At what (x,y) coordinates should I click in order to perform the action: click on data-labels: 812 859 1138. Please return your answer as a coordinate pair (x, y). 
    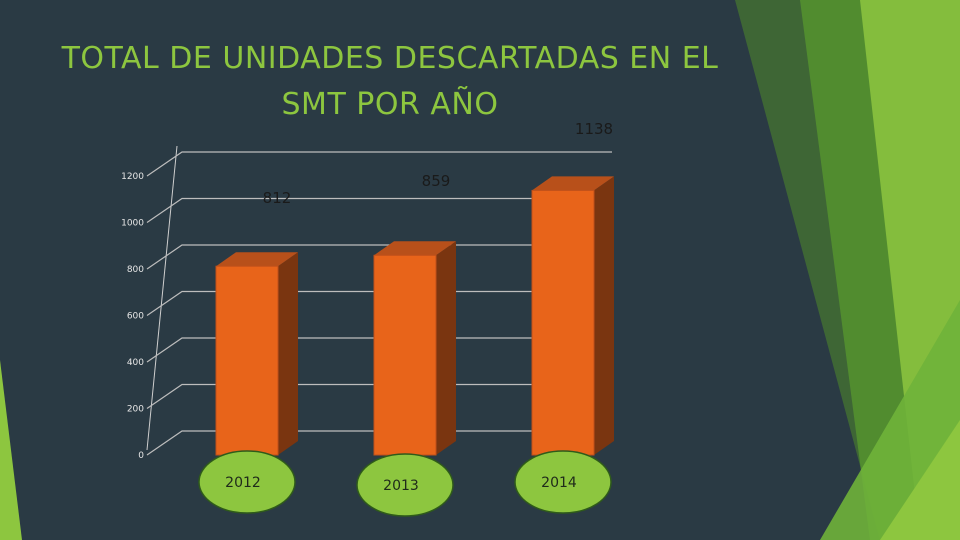
    Looking at the image, I should click on (438, 163).